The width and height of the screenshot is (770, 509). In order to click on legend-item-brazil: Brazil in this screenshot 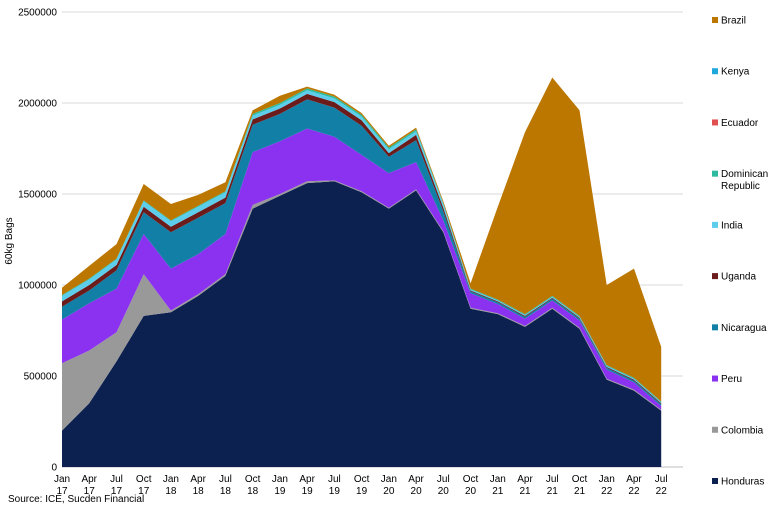, I will do `click(729, 21)`.